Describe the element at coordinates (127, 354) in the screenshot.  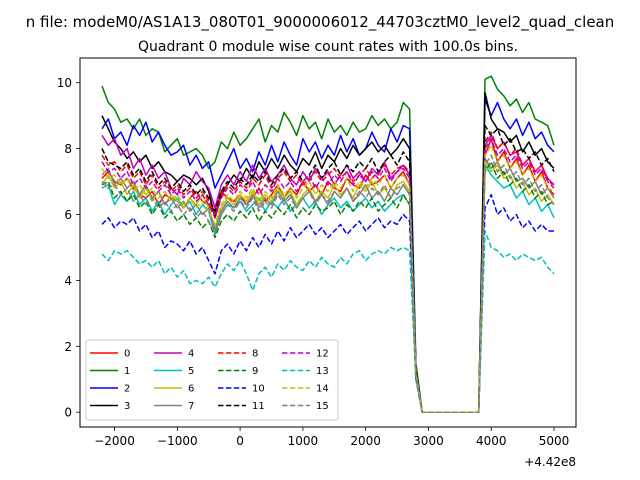
I see `legend-label-0: 0` at that location.